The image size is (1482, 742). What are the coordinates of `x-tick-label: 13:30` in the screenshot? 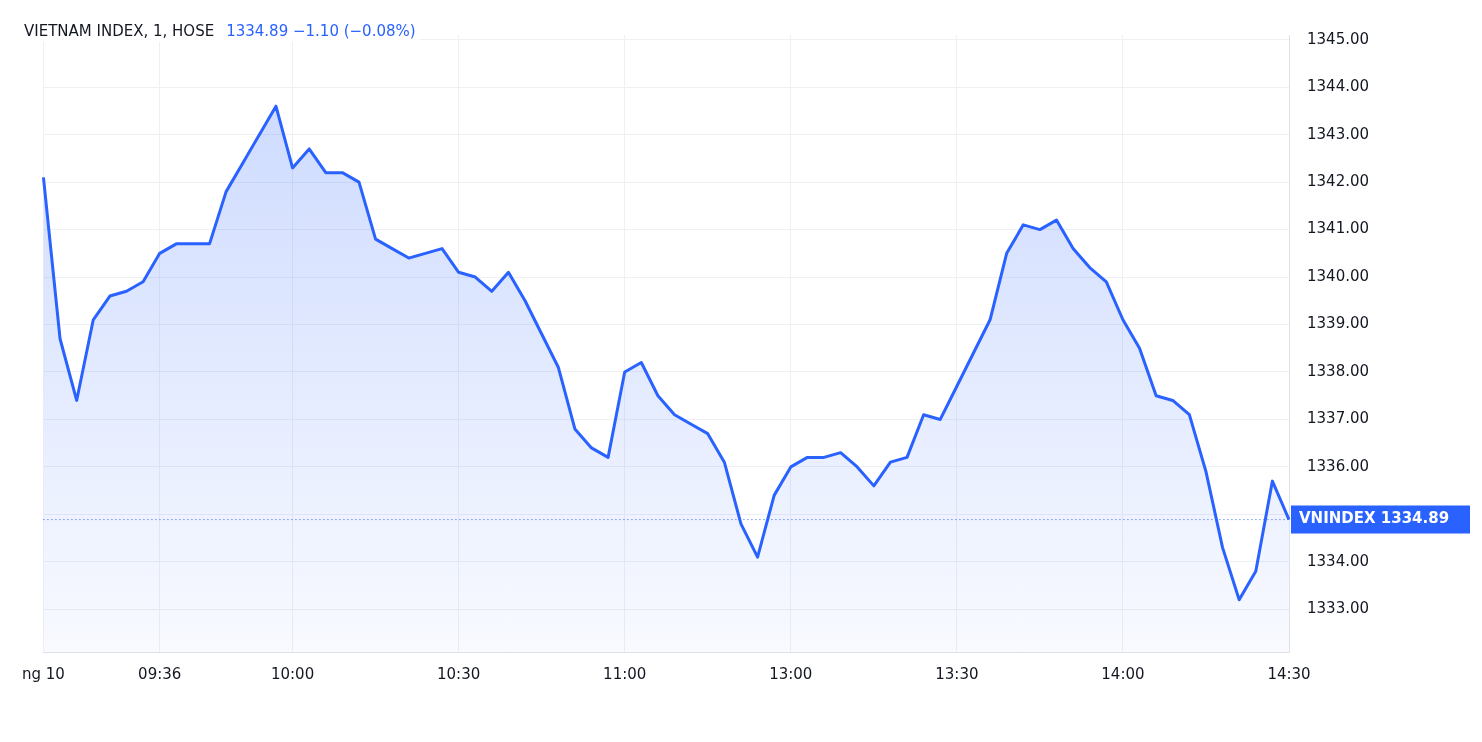 It's located at (957, 673).